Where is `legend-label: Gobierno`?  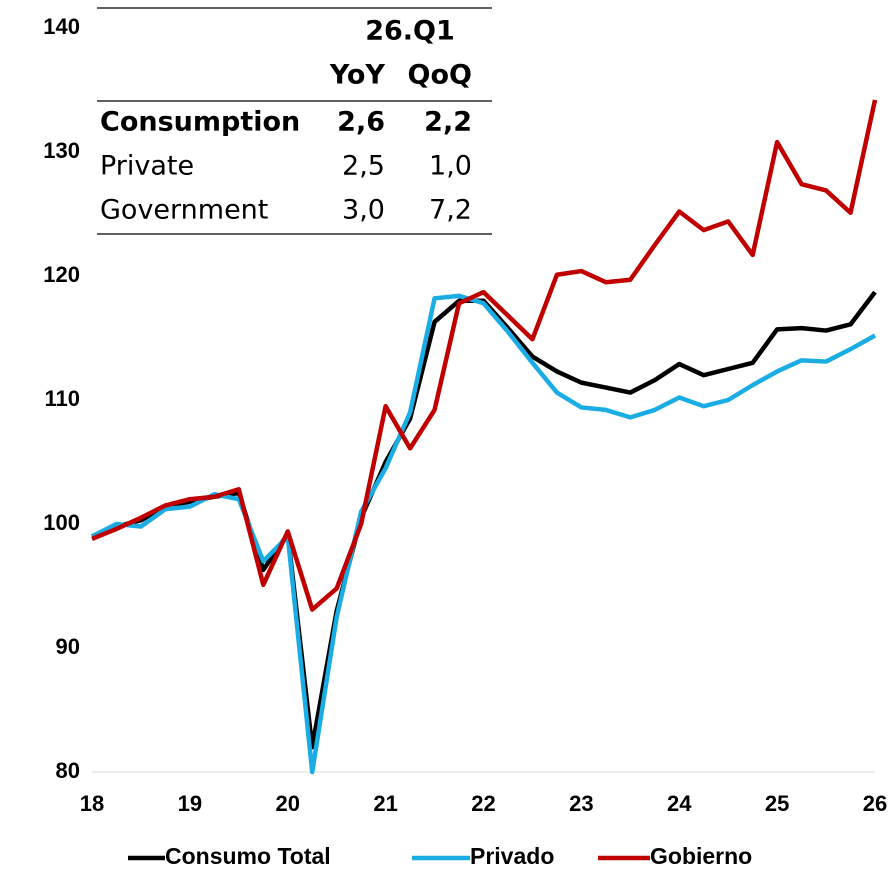
legend-label: Gobierno is located at coordinates (701, 856).